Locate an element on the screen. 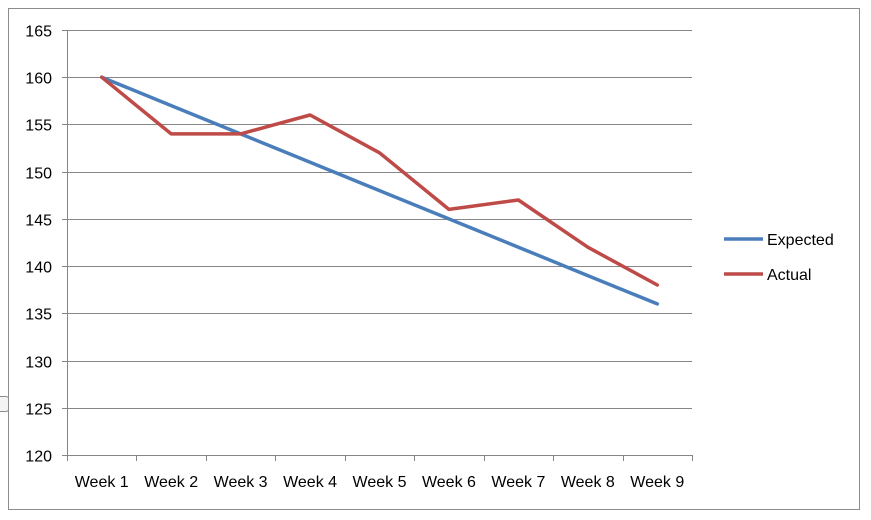  x-tick-label: Week 8 is located at coordinates (588, 482).